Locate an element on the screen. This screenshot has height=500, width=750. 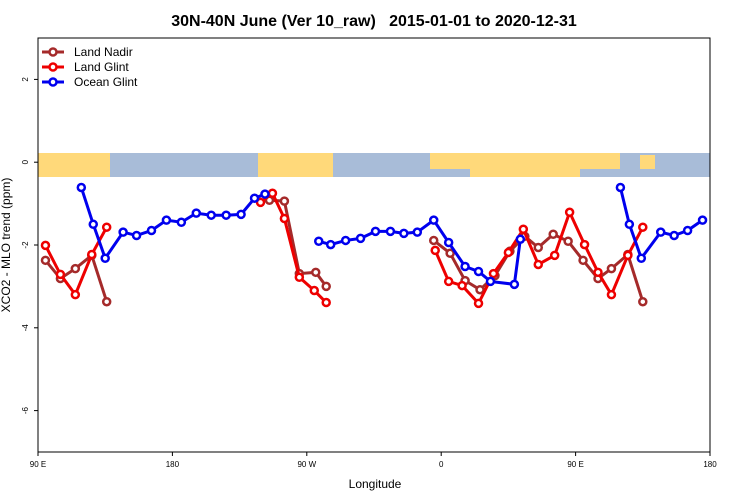
legend-label: Ocean Glint is located at coordinates (106, 82).